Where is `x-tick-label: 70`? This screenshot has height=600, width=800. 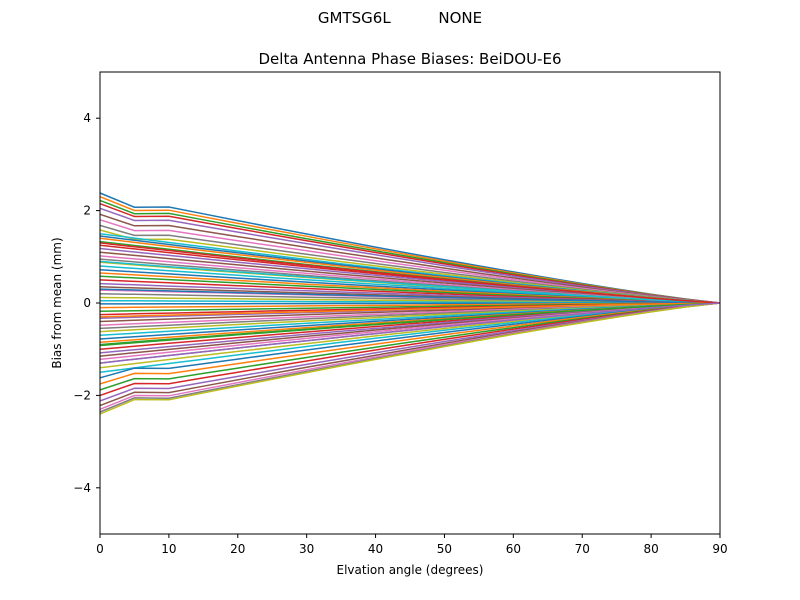 x-tick-label: 70 is located at coordinates (582, 549).